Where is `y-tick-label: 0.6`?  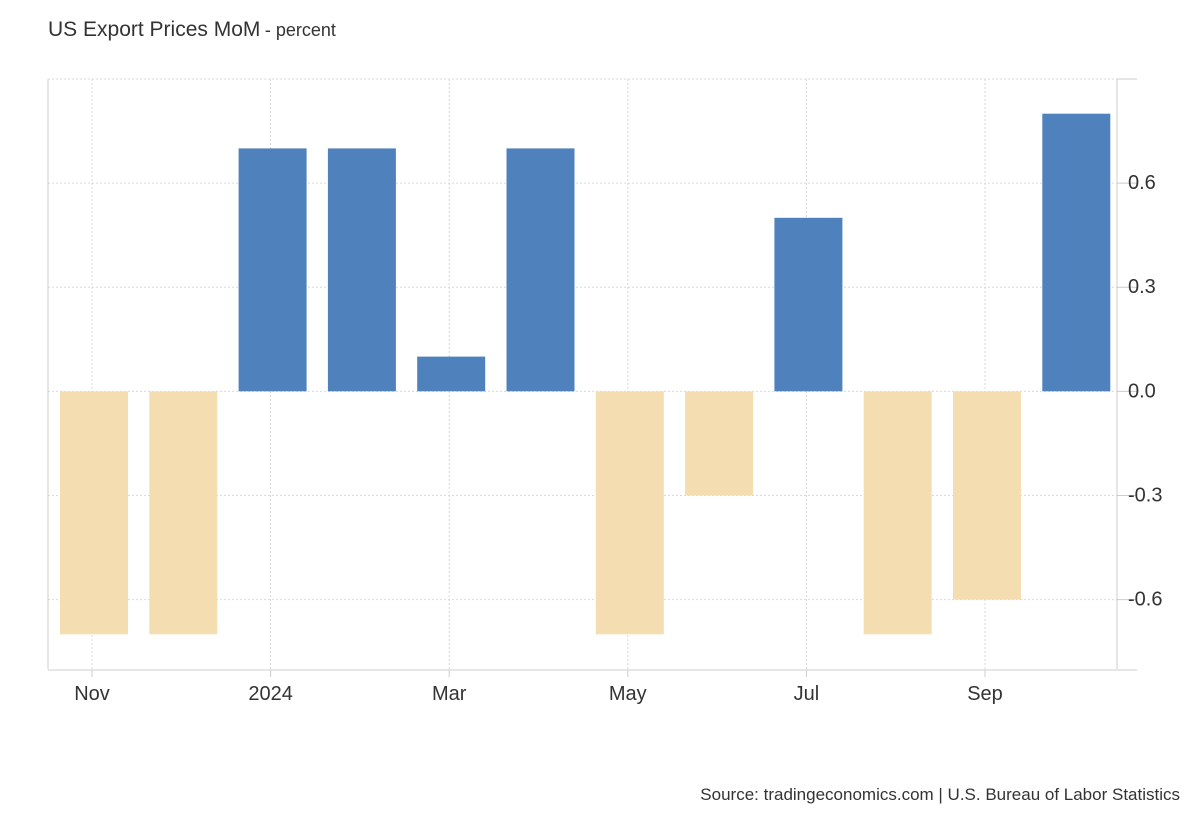
y-tick-label: 0.6 is located at coordinates (1142, 183).